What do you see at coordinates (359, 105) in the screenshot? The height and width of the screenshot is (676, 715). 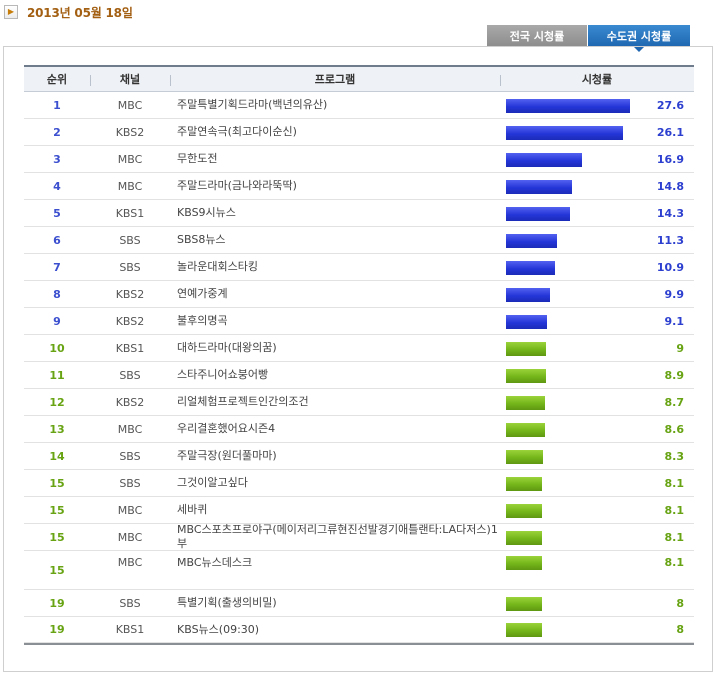 I see `table-row: 1 MBC 주말특별기획드라마(백년의유산) 27.6` at bounding box center [359, 105].